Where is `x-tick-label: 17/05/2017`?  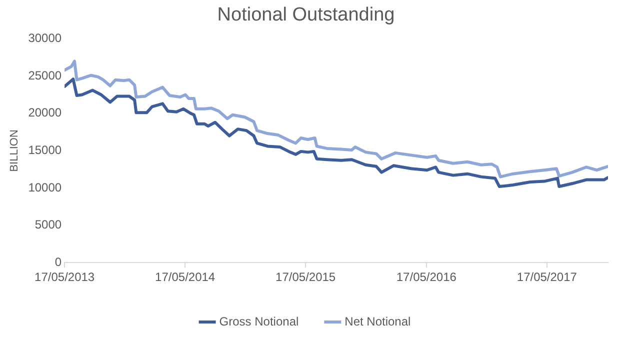 x-tick-label: 17/05/2017 is located at coordinates (547, 277).